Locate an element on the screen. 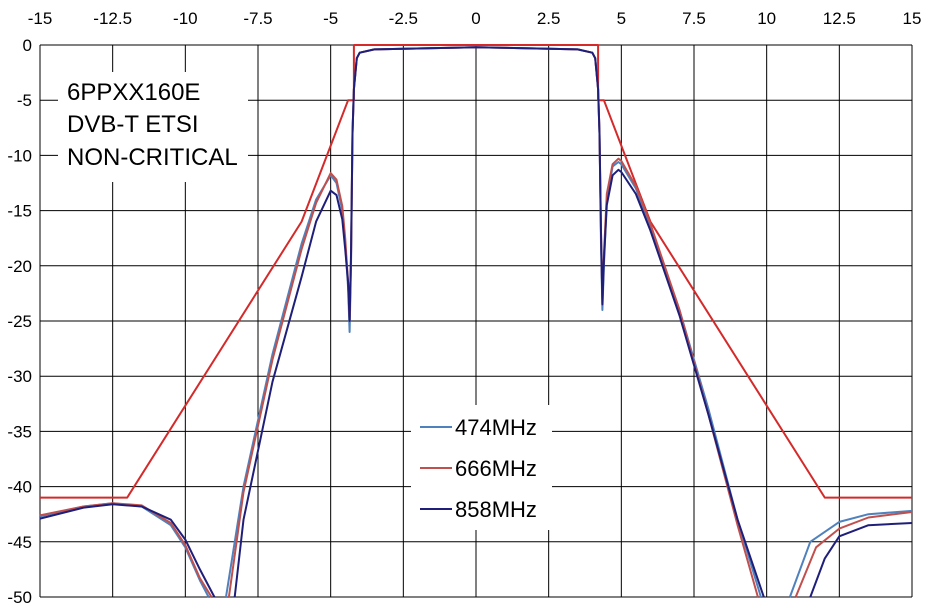  y-tick-label-0: 0 is located at coordinates (27, 45).